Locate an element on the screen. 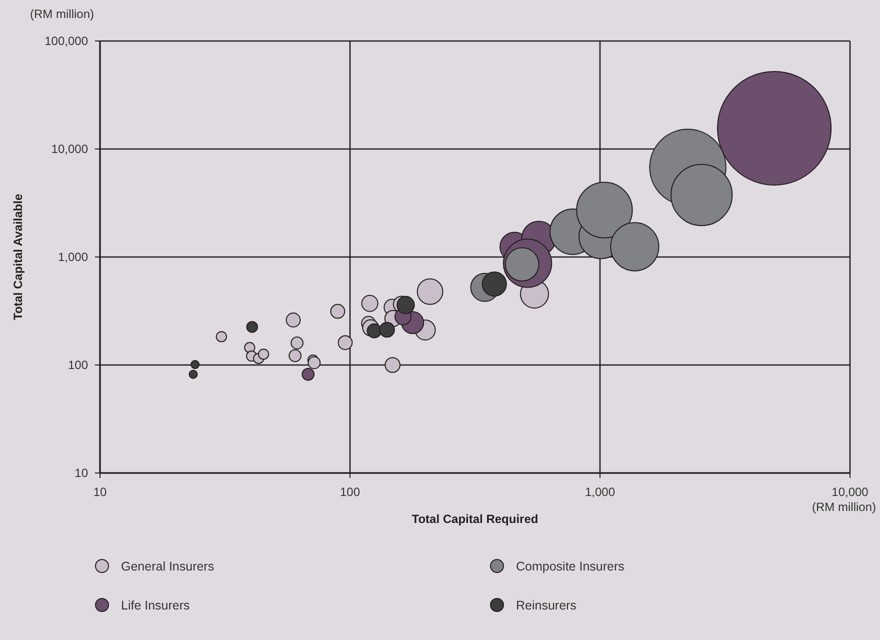 The height and width of the screenshot is (640, 880). y-tick-label: 100,000 is located at coordinates (66, 41).